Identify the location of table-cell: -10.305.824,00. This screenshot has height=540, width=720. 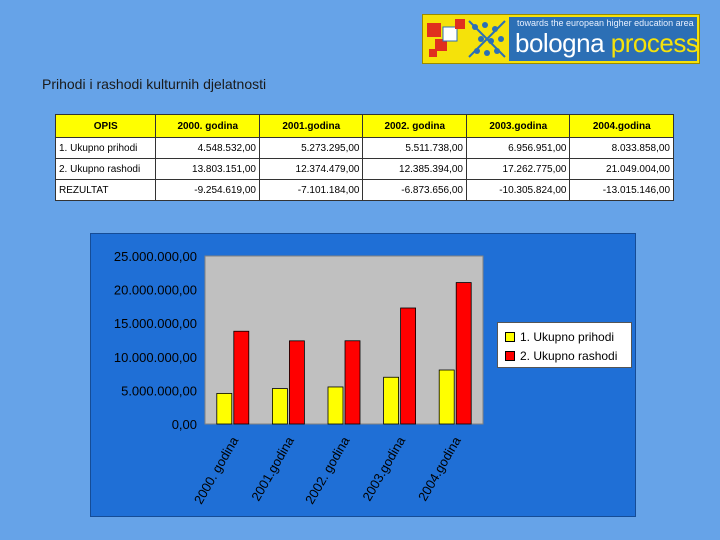
(518, 190).